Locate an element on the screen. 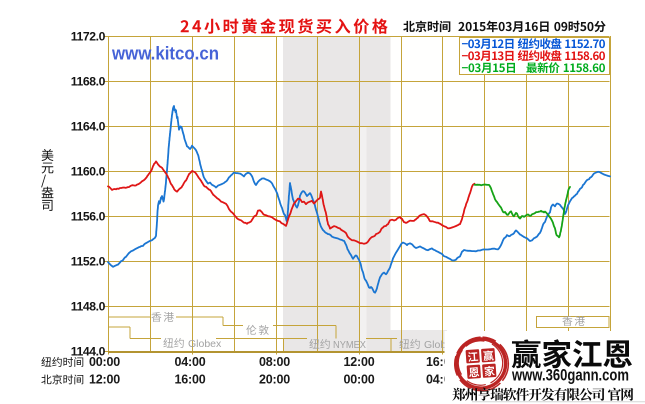  svg-text: 1172.0 is located at coordinates (88, 37).